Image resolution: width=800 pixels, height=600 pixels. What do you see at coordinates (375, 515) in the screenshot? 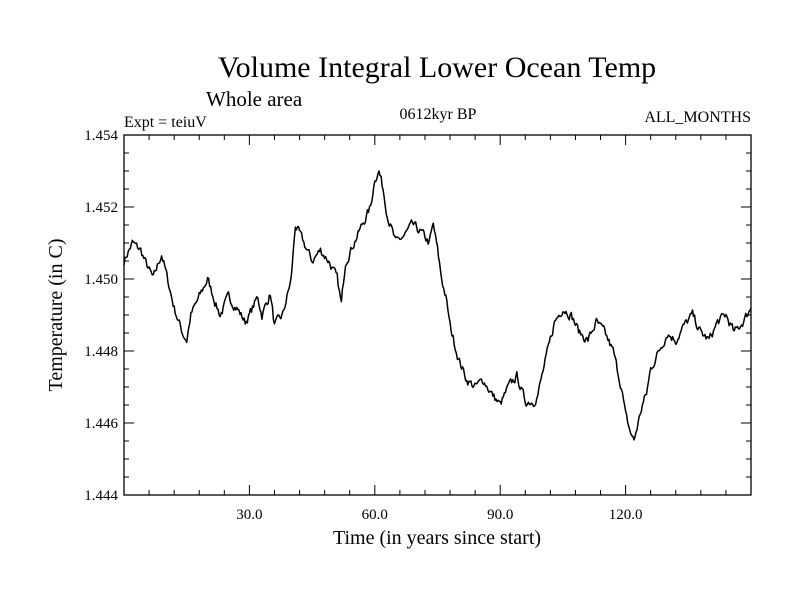
I see `x-tick-label: 60.0` at bounding box center [375, 515].